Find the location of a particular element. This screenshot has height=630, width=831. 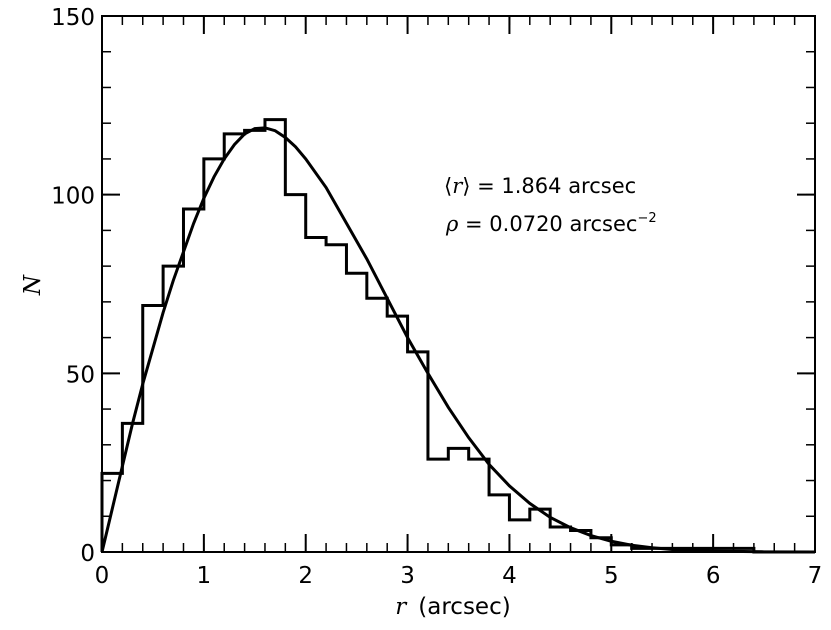

y-axis-label: N is located at coordinates (33, 285).